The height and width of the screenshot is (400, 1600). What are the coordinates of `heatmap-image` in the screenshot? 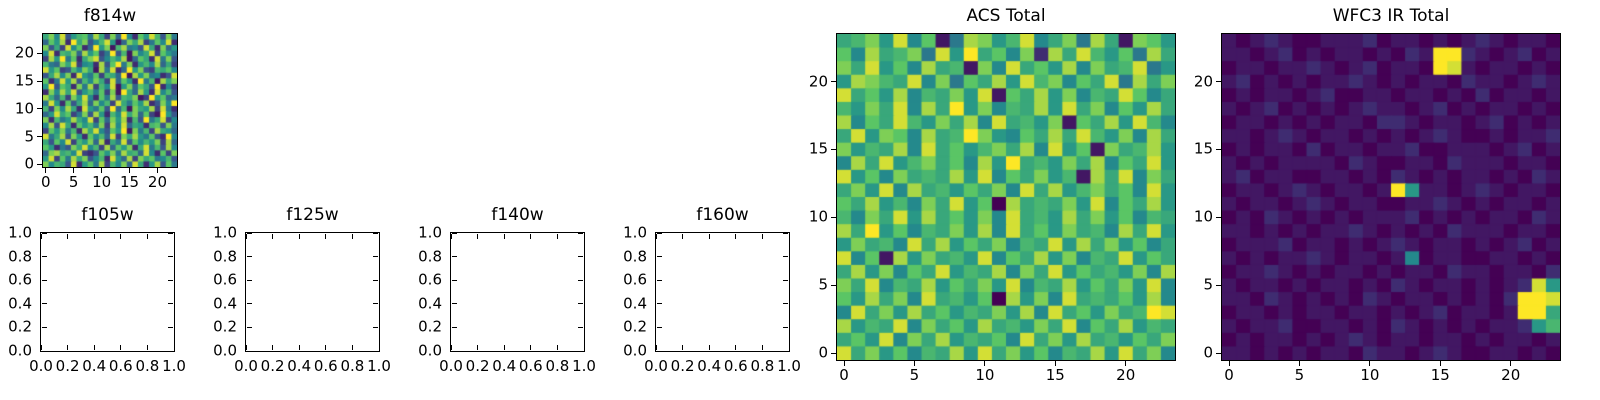 It's located at (110, 100).